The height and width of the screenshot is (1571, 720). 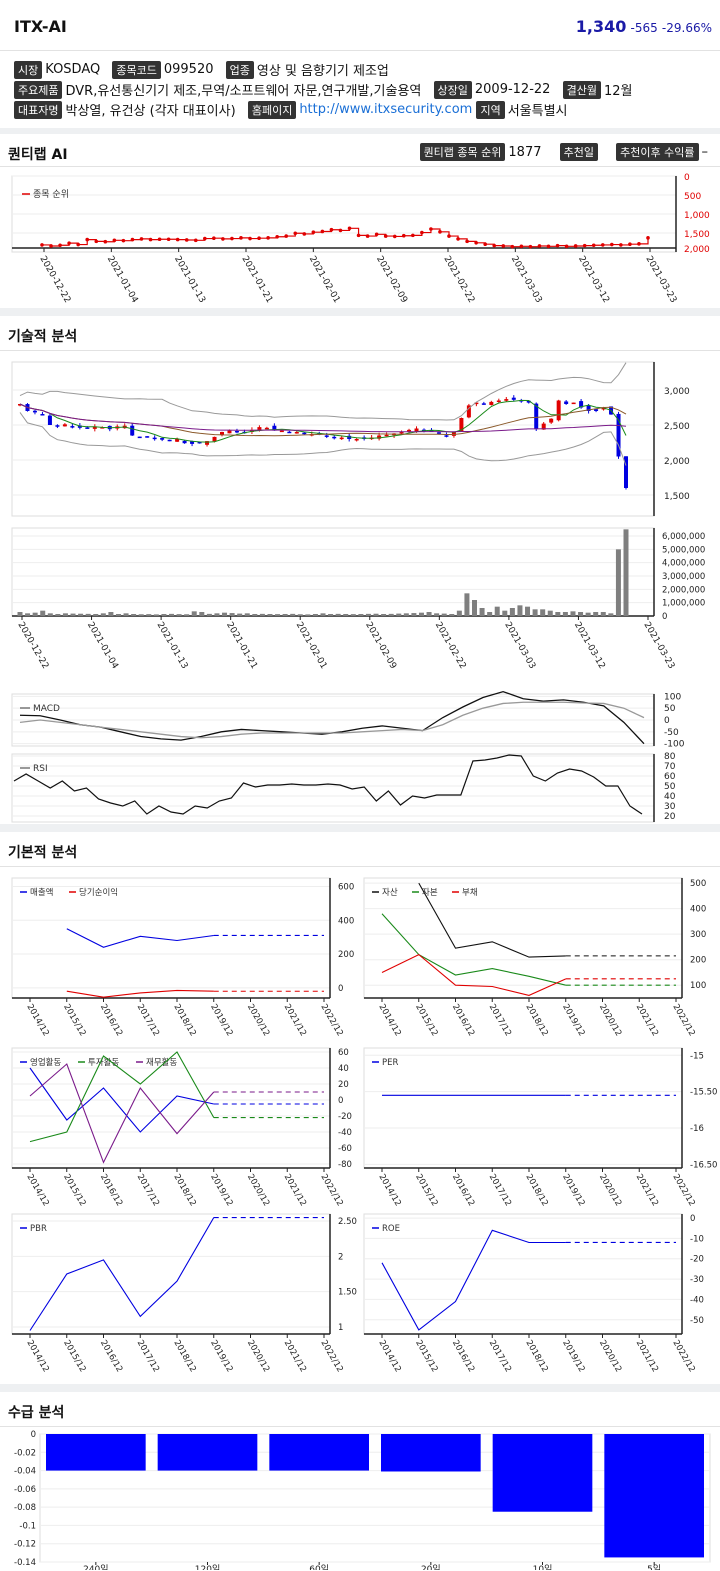 What do you see at coordinates (463, 1357) in the screenshot?
I see `fund-x-label: 2016/12` at bounding box center [463, 1357].